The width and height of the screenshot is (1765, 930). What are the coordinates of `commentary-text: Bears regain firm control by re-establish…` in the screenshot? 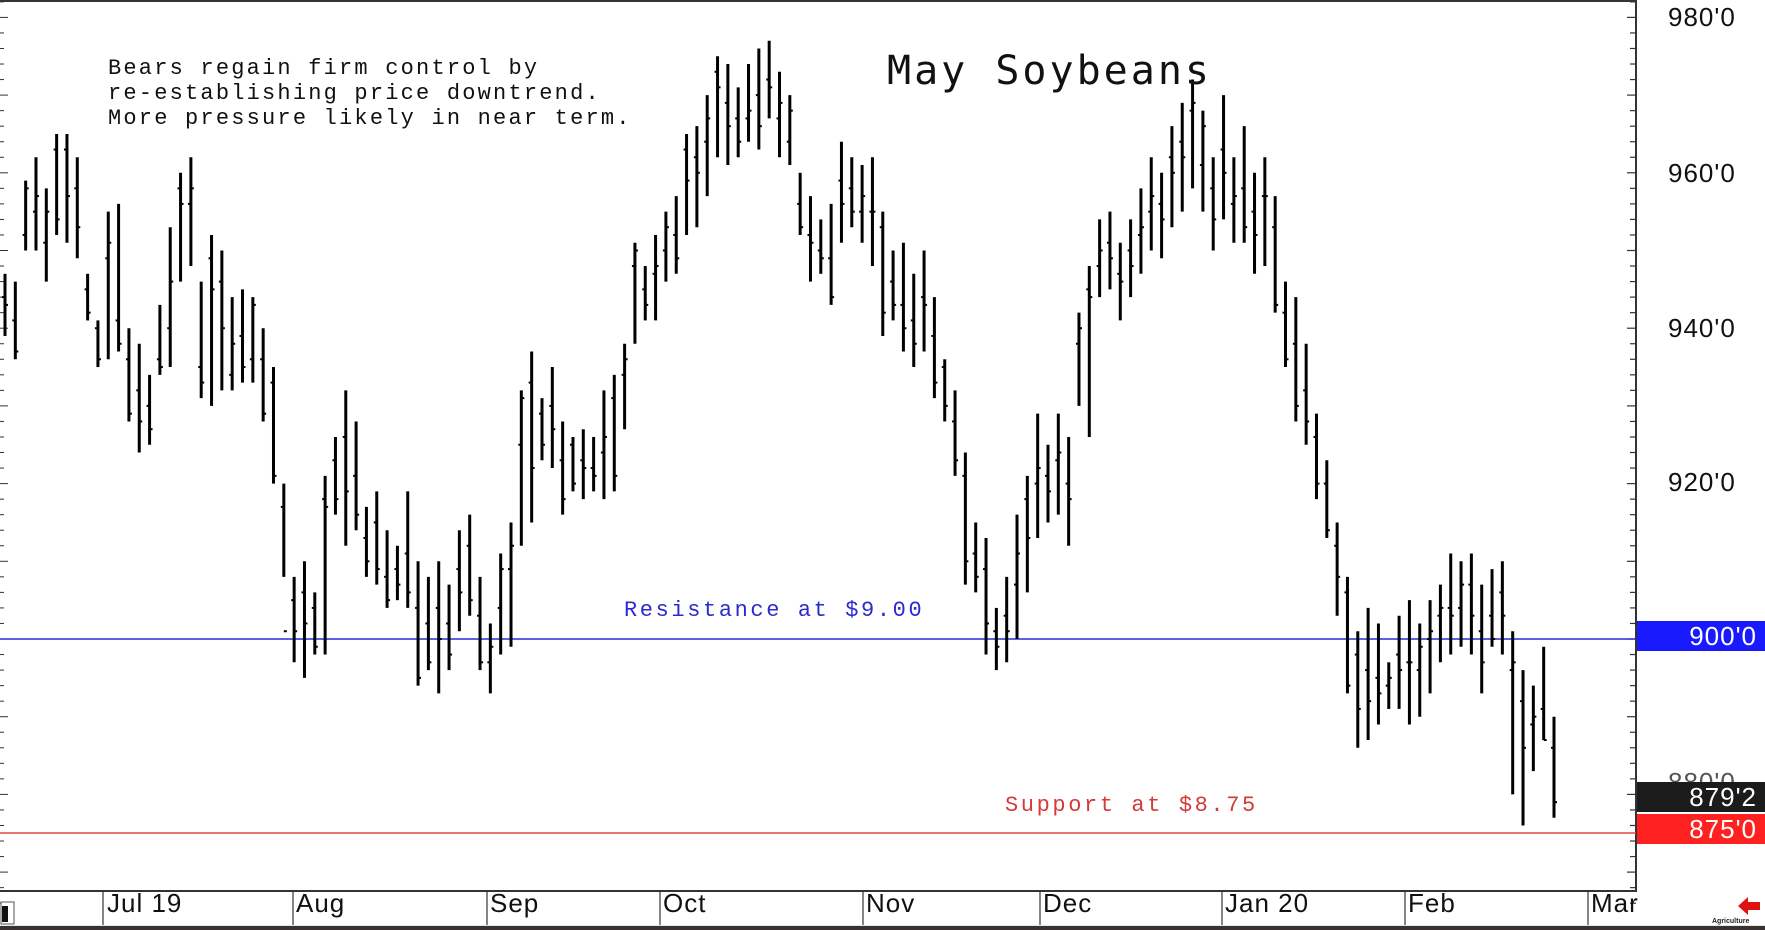 It's located at (370, 93).